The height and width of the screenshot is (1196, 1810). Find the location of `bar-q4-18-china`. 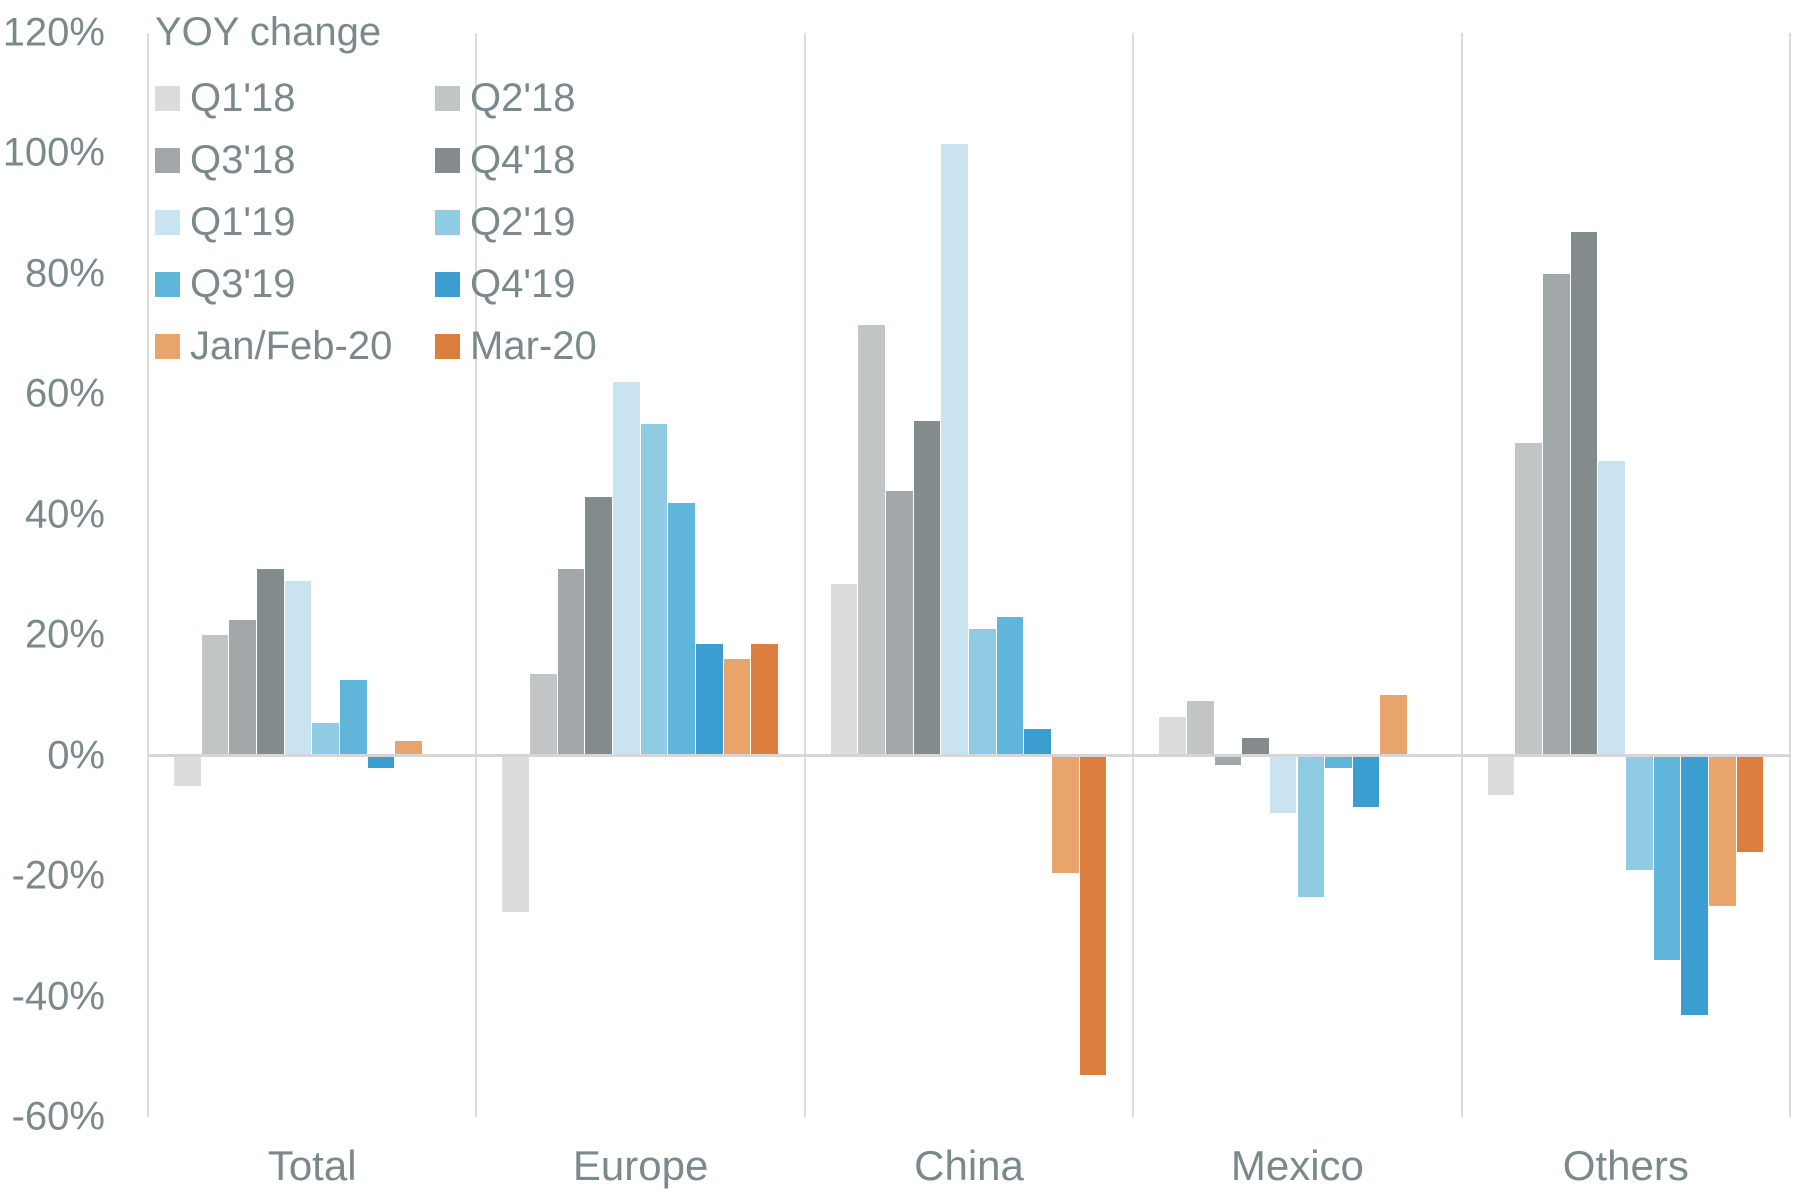

bar-q4-18-china is located at coordinates (927, 588).